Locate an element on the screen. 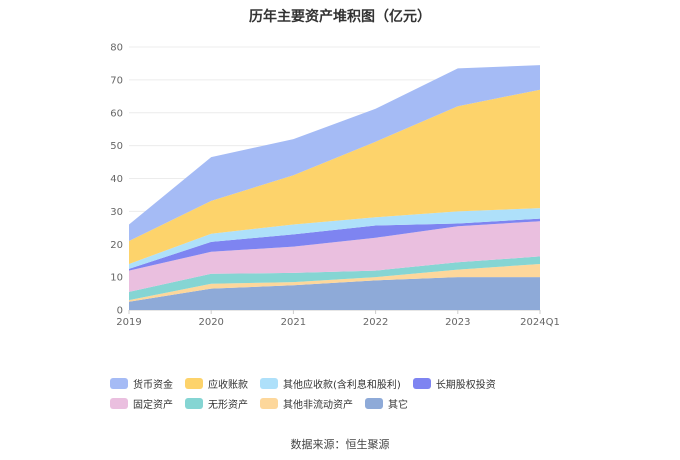 The height and width of the screenshot is (460, 680). x-tick-label: 2024Q1 is located at coordinates (540, 322).